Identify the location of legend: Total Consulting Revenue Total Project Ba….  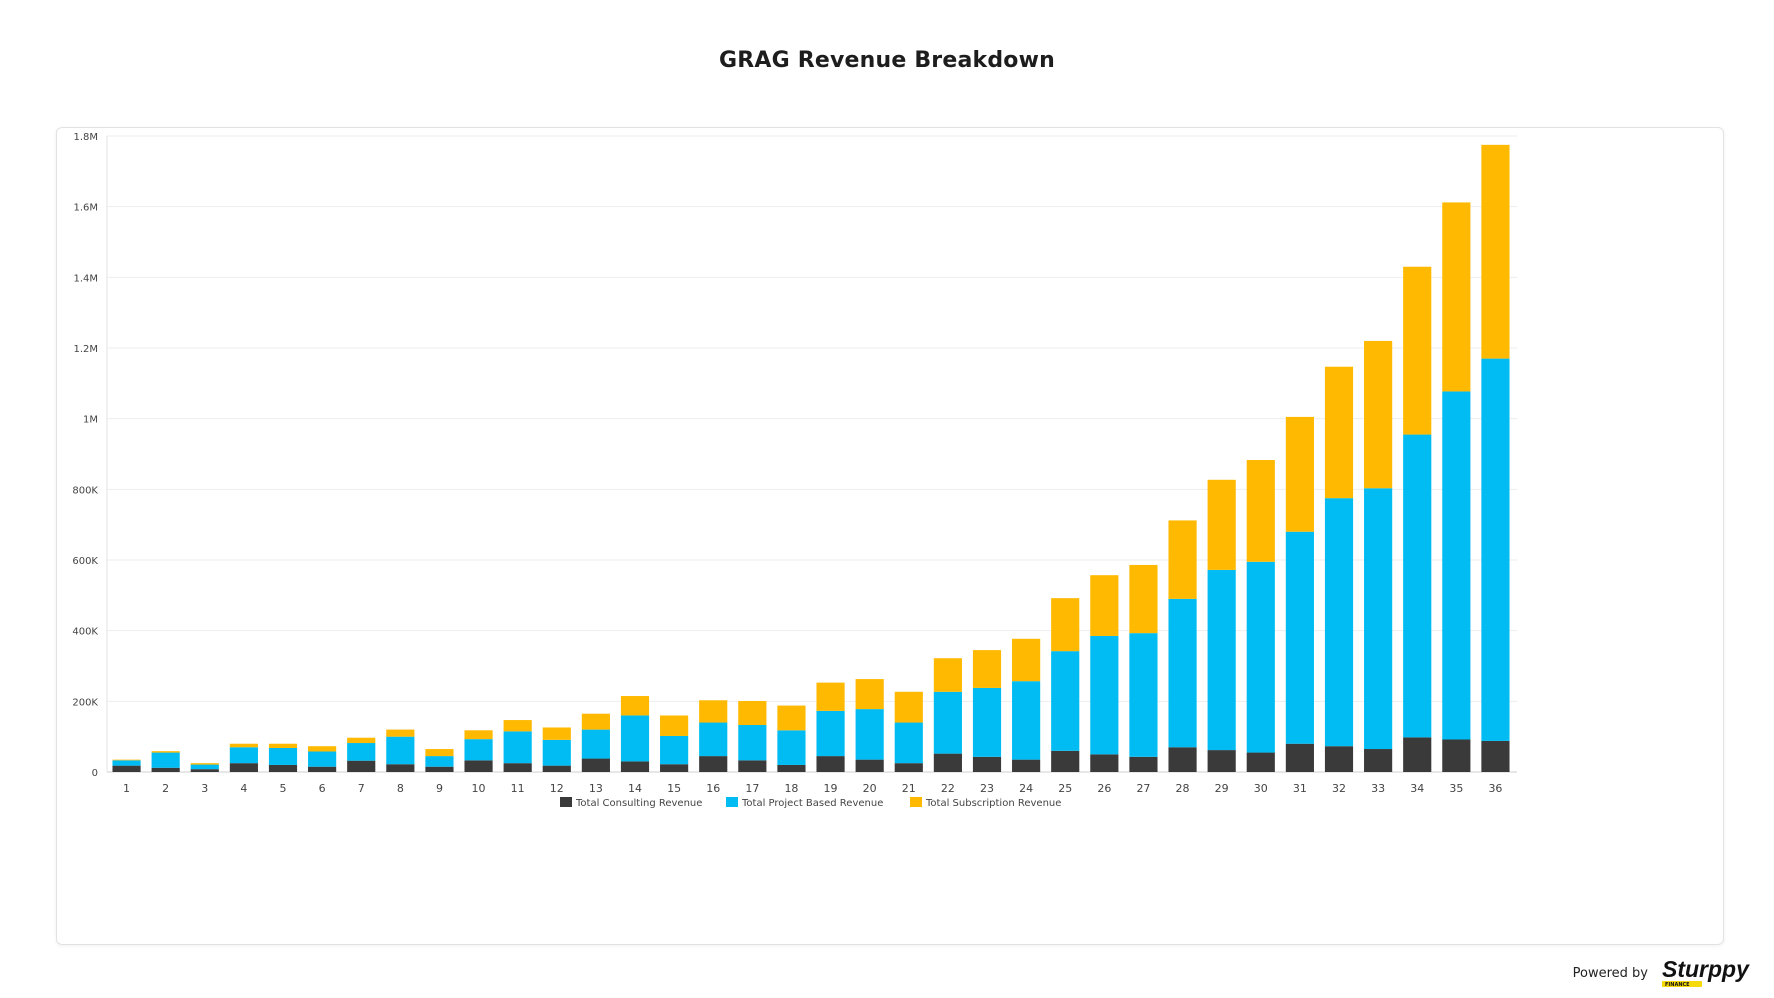
(810, 803).